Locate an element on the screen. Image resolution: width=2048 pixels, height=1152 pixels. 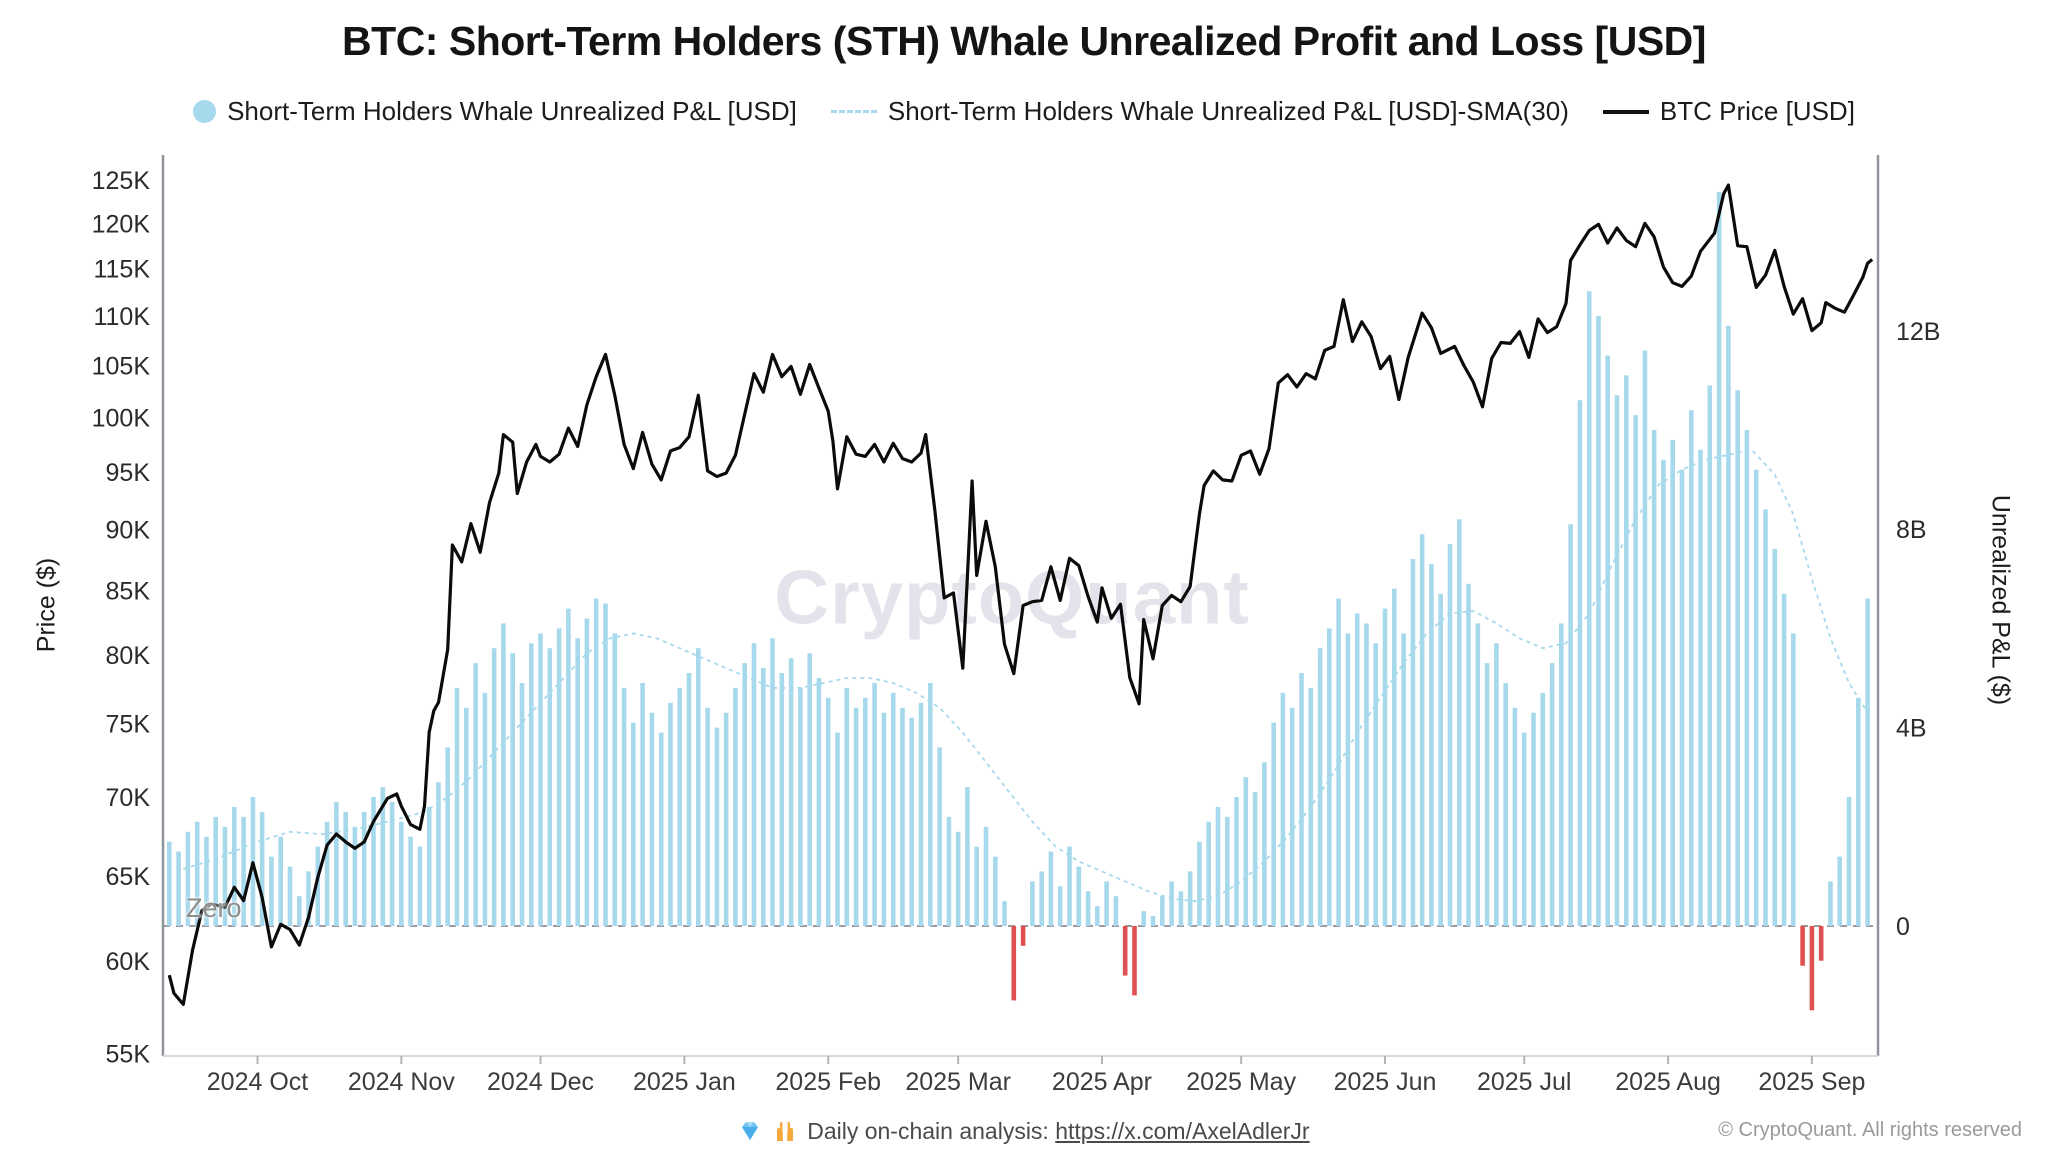
price-tick-label: 60K is located at coordinates (128, 962).